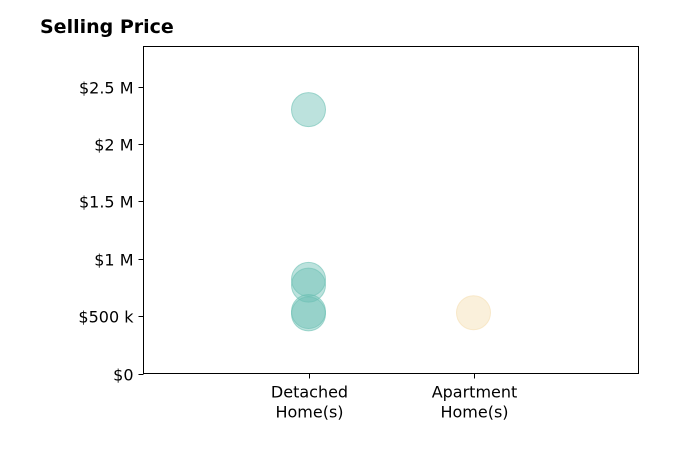 The width and height of the screenshot is (679, 462). I want to click on y-tick-label: $500 k, so click(106, 317).